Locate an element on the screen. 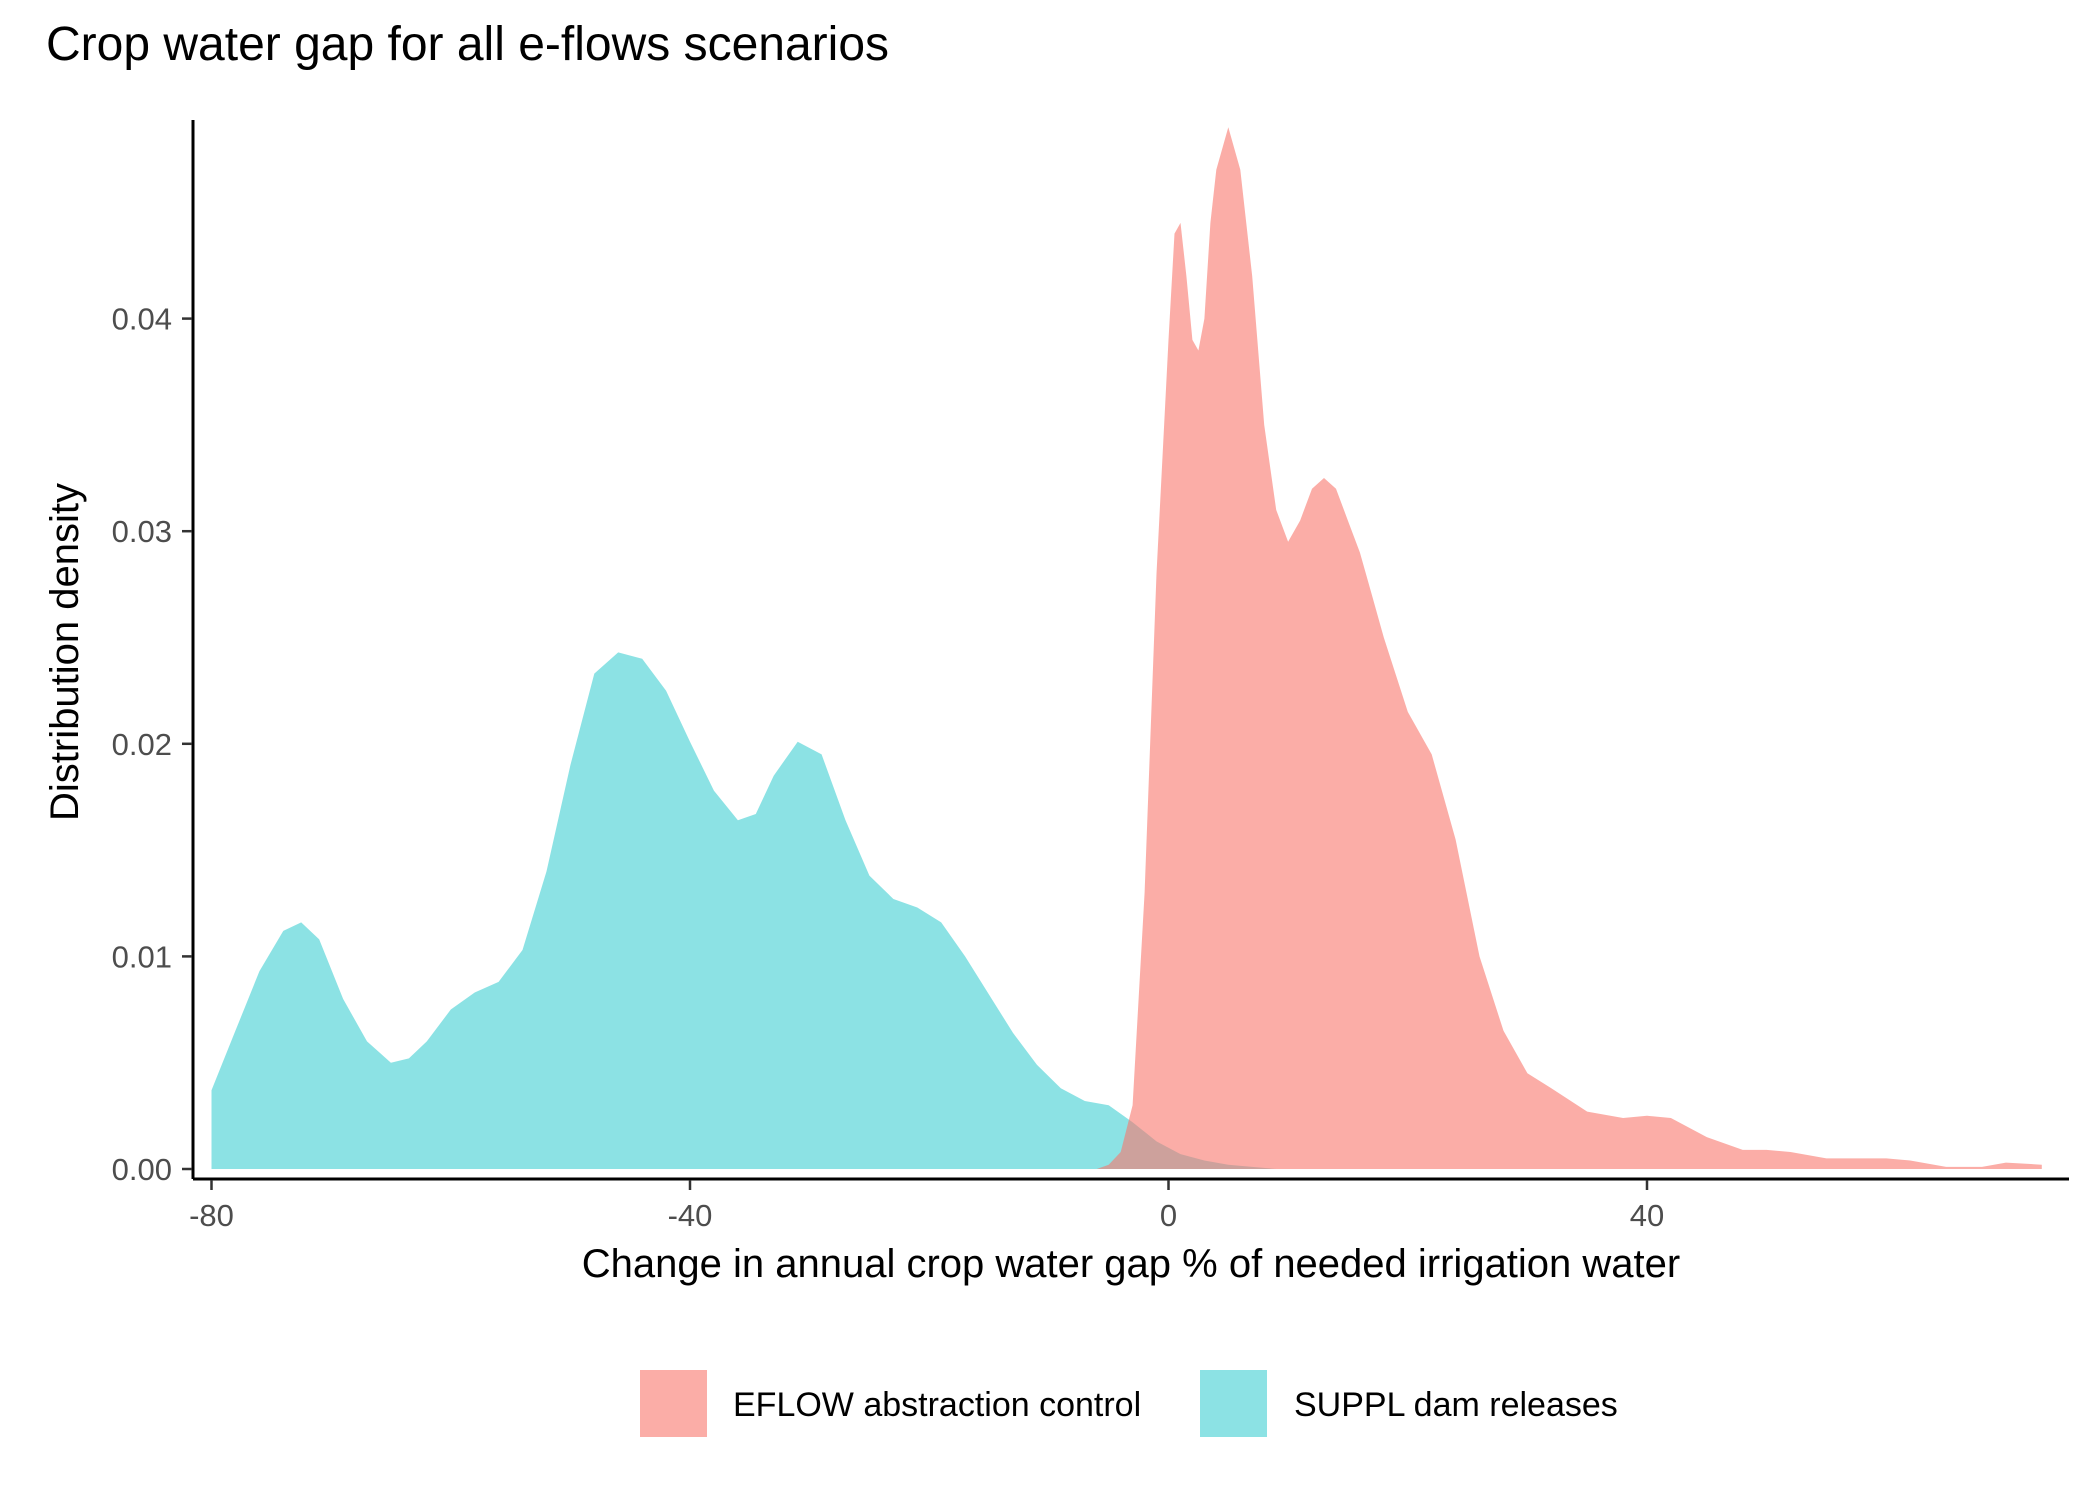 The image size is (2100, 1500). legend-label-eflow: EFLOW abstraction control is located at coordinates (937, 1405).